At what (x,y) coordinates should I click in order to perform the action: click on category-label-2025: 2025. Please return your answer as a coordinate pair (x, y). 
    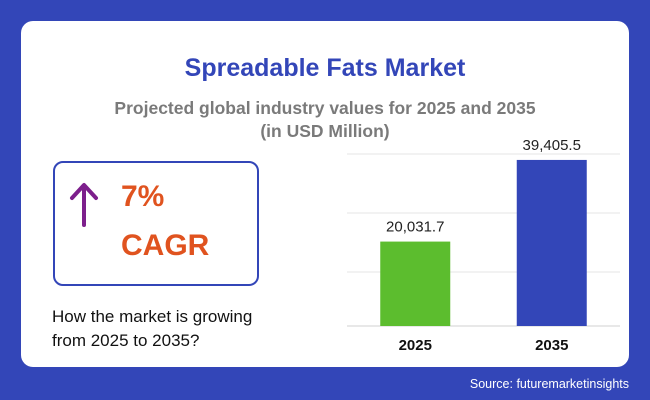
    Looking at the image, I should click on (415, 345).